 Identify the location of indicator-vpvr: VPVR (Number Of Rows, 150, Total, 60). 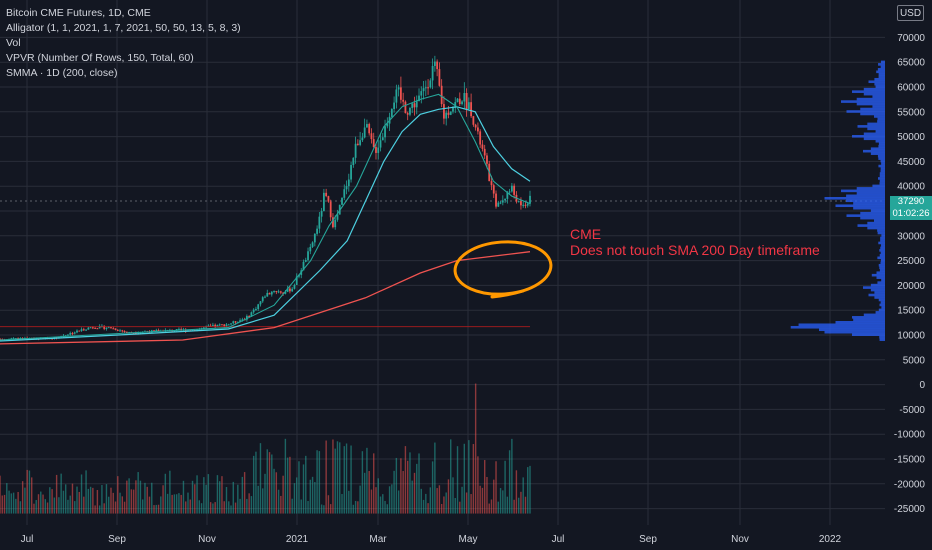
(100, 58).